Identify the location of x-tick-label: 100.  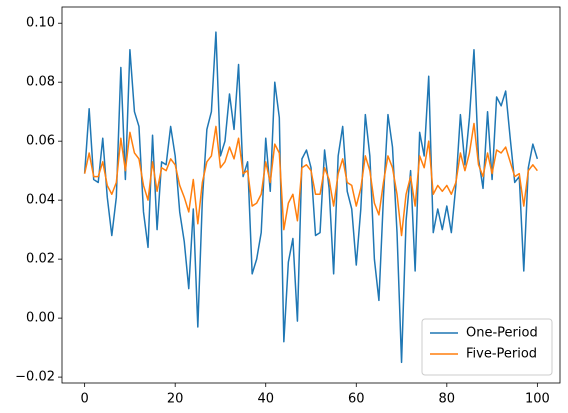
(537, 399).